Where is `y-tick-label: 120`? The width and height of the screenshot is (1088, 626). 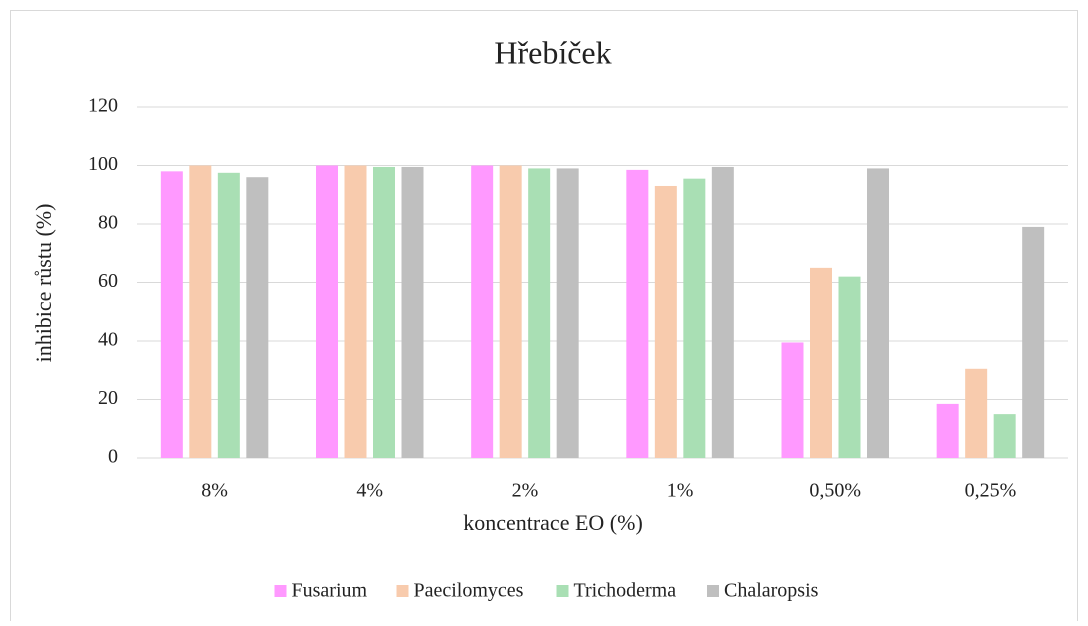 y-tick-label: 120 is located at coordinates (103, 106).